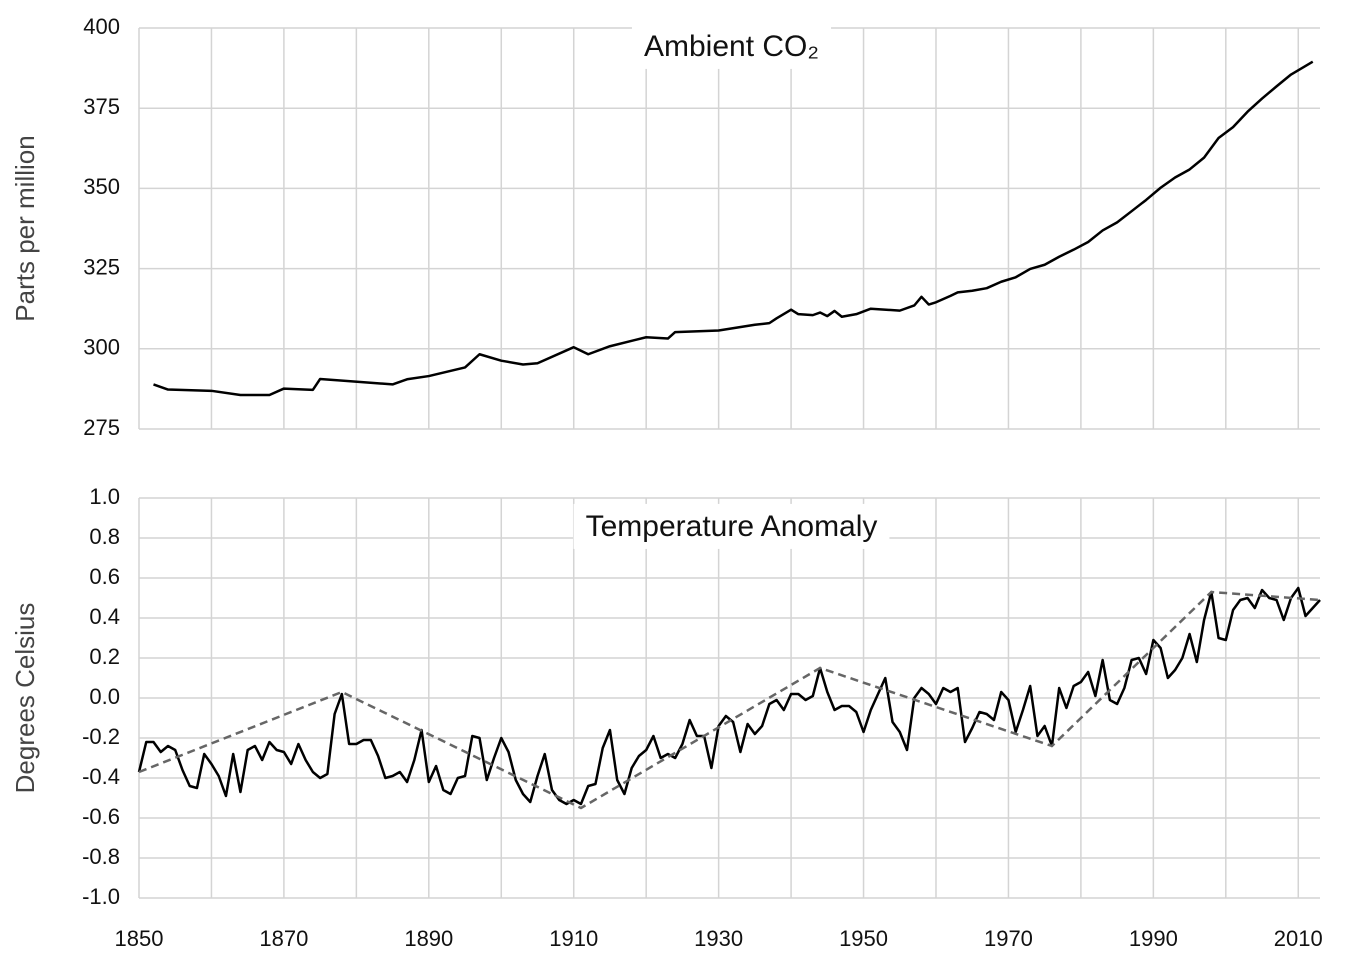 Image resolution: width=1350 pixels, height=960 pixels. Describe the element at coordinates (101, 816) in the screenshot. I see `y-tick-label: -0.6` at that location.